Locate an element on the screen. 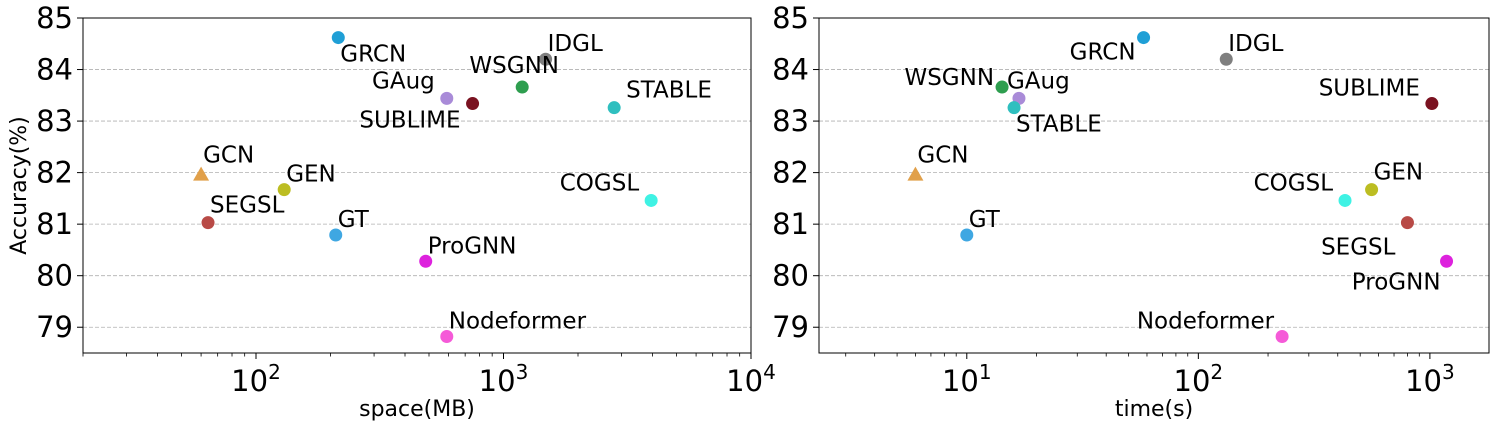 This screenshot has height=427, width=1494. y-axis-title: Accuracy(%) is located at coordinates (19, 185).